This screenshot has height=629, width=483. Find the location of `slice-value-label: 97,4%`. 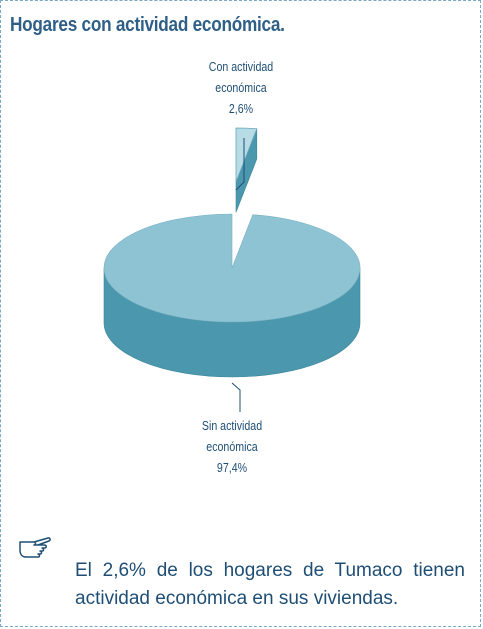

slice-value-label: 97,4% is located at coordinates (232, 468).